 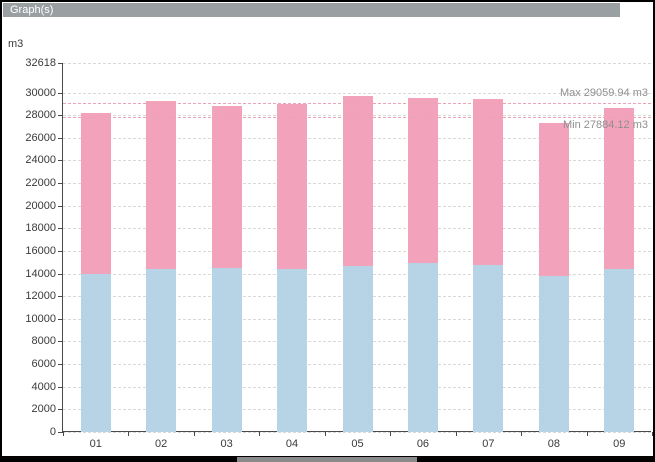 I want to click on y-tick-label: 10000, so click(x=40, y=318).